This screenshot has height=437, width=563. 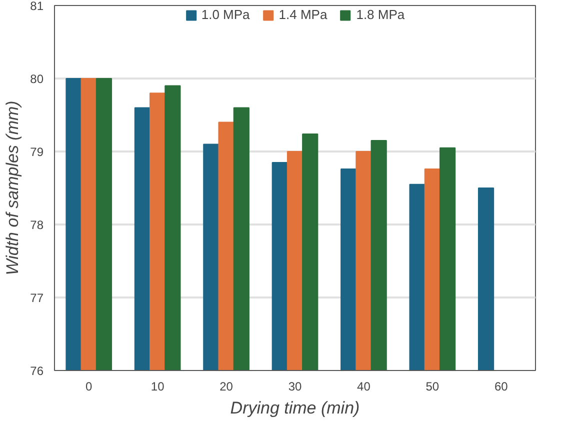 I want to click on x-axis-title: Drying time (min), so click(x=295, y=408).